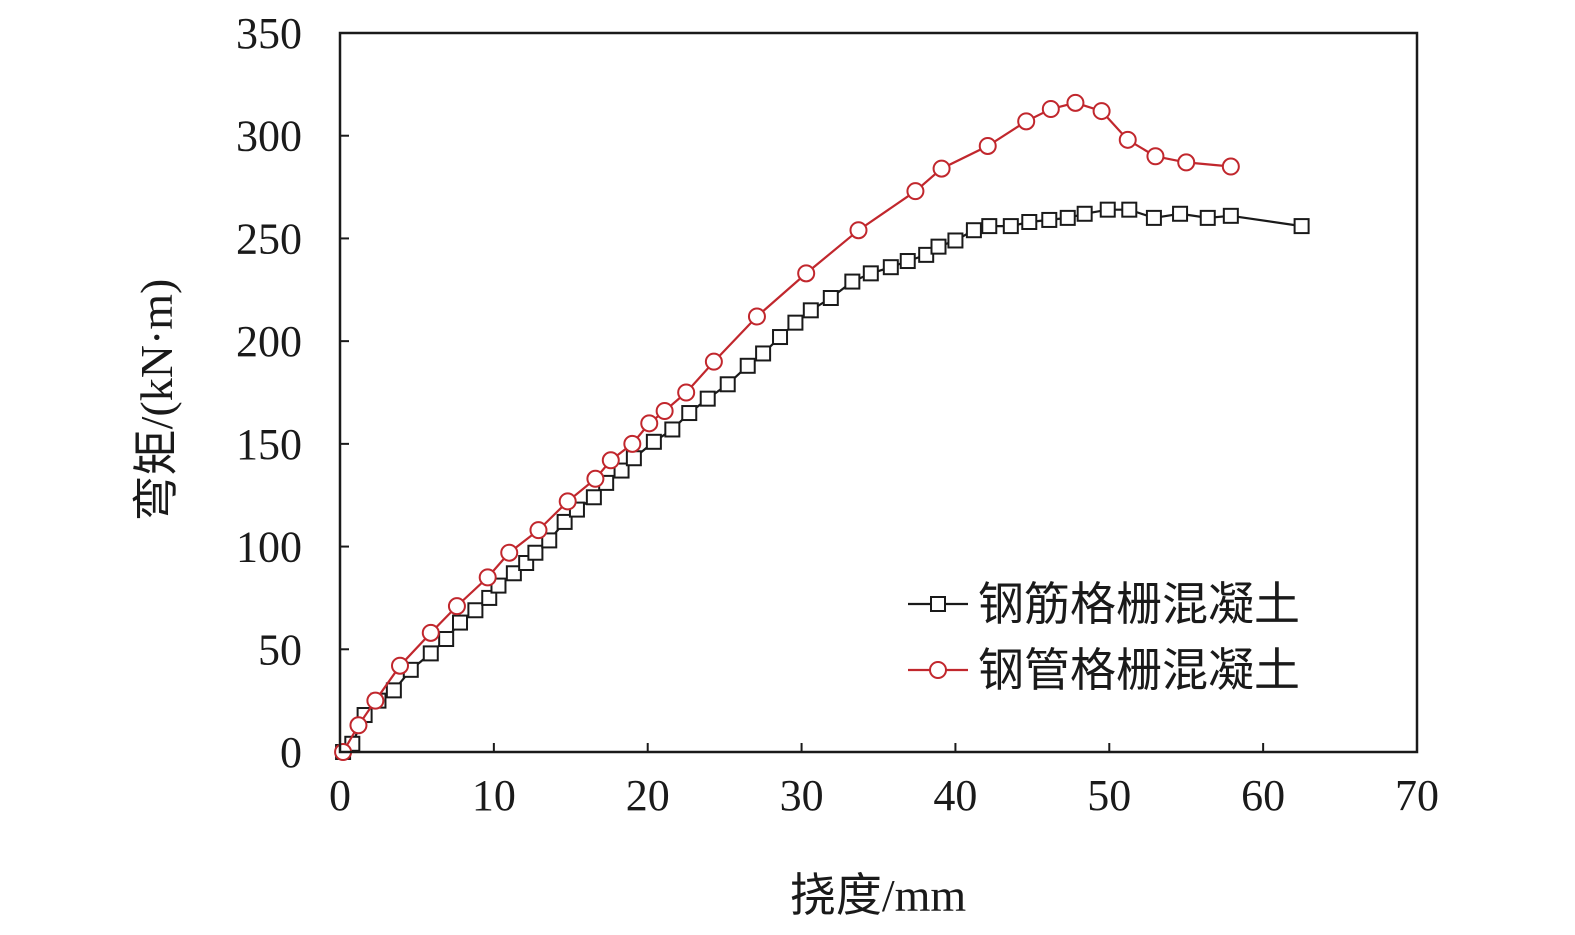 Image resolution: width=1575 pixels, height=935 pixels. Describe the element at coordinates (269, 547) in the screenshot. I see `y-tick-label: 100` at that location.